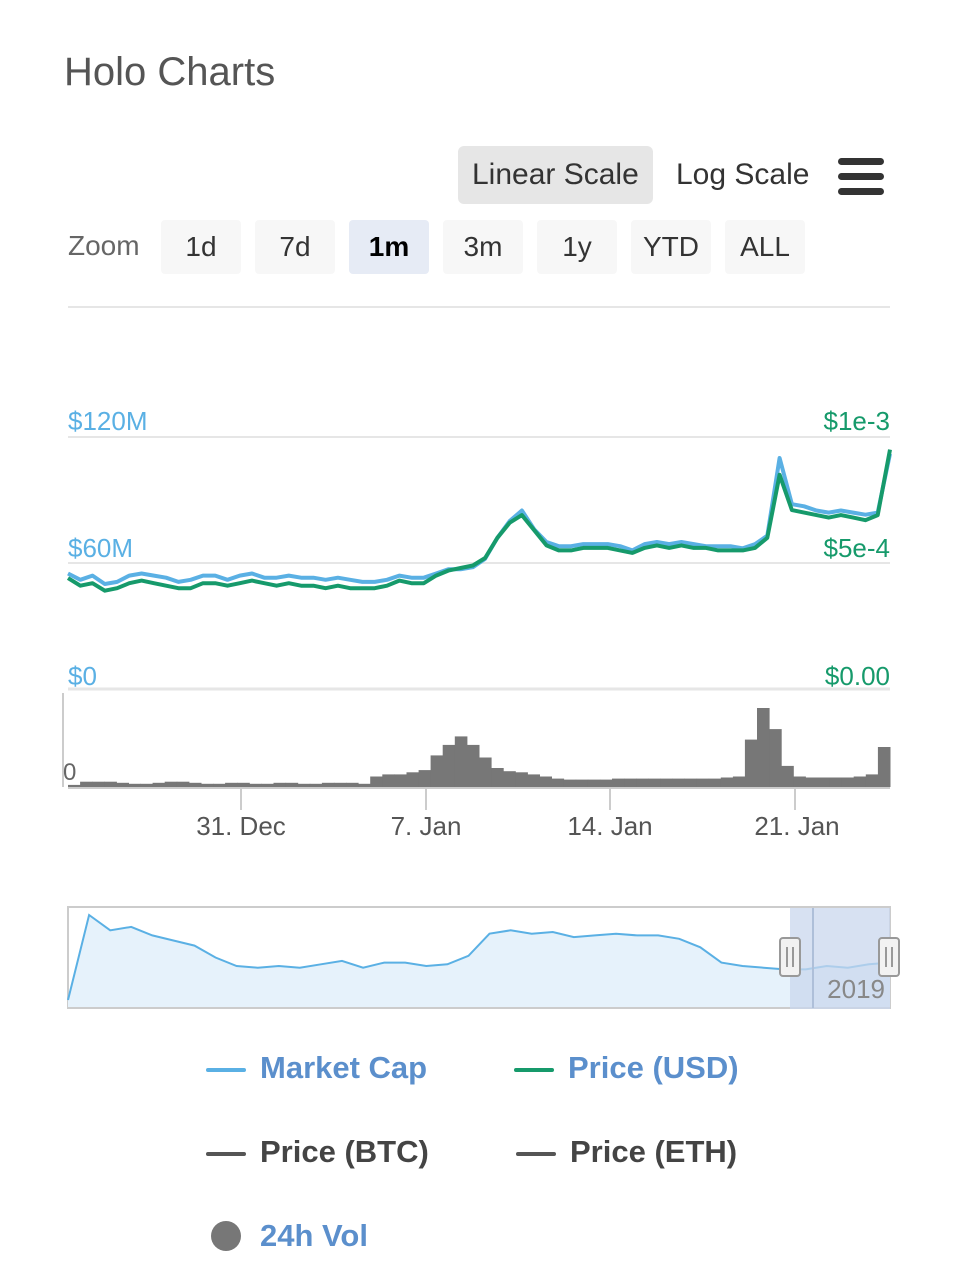 The height and width of the screenshot is (1280, 953). Describe the element at coordinates (479, 307) in the screenshot. I see `toolbar-divider` at that location.